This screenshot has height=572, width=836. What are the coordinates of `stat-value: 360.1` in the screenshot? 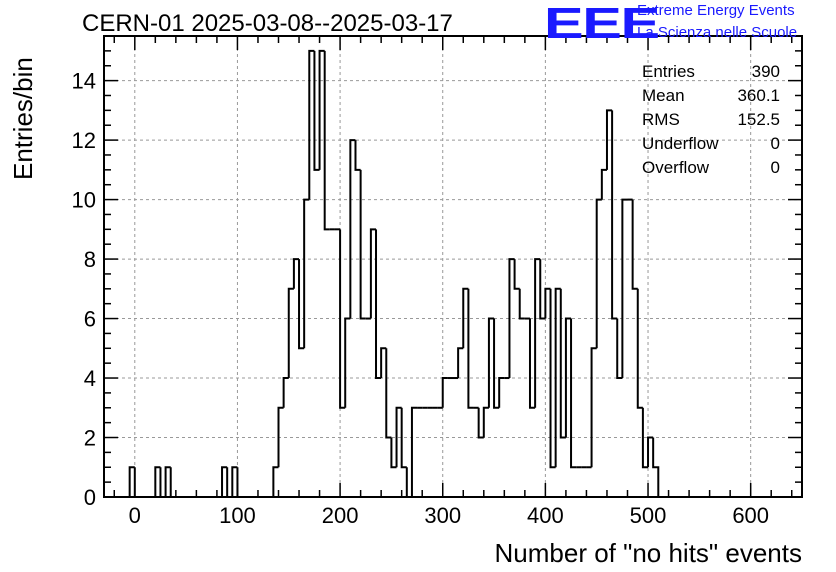 It's located at (758, 95).